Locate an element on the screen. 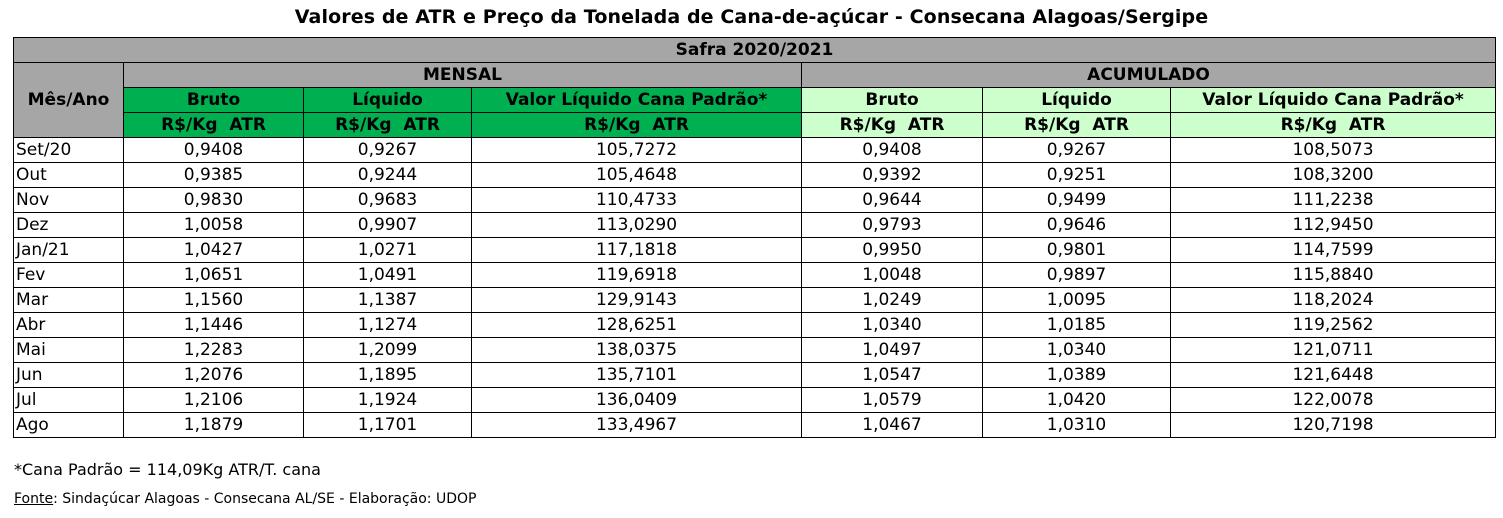 This screenshot has width=1503, height=518. acumulado-valor-header: Valor Líquido Cana Padrão* is located at coordinates (1333, 100).